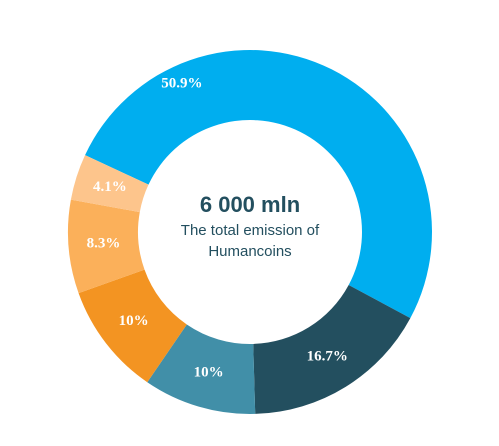 The image size is (499, 446). What do you see at coordinates (104, 243) in the screenshot?
I see `value-label: 8.3%` at bounding box center [104, 243].